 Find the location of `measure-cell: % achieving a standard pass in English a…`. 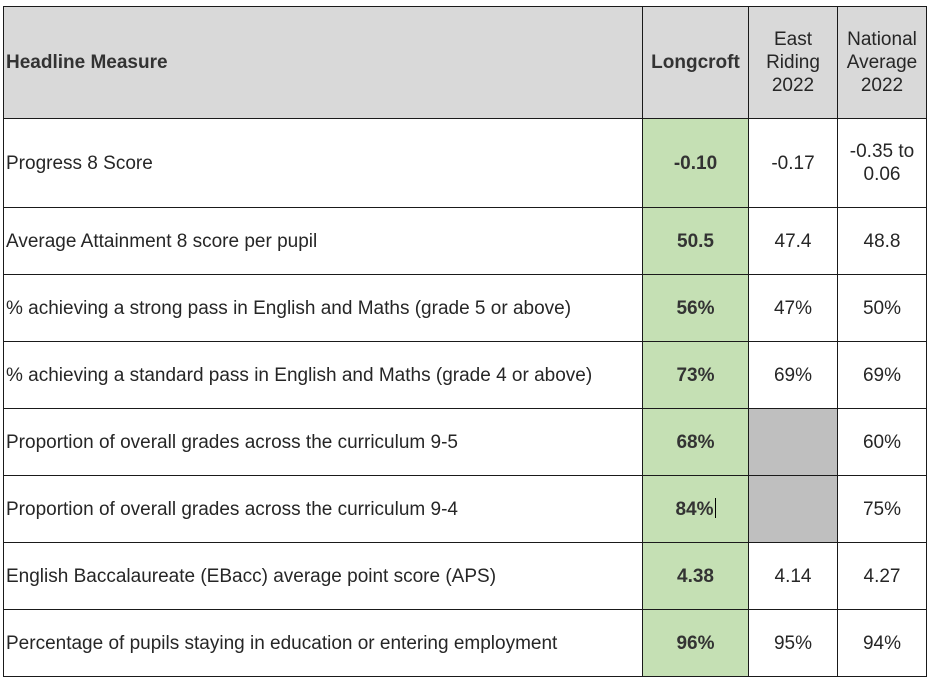

measure-cell: % achieving a standard pass in English a… is located at coordinates (323, 375).